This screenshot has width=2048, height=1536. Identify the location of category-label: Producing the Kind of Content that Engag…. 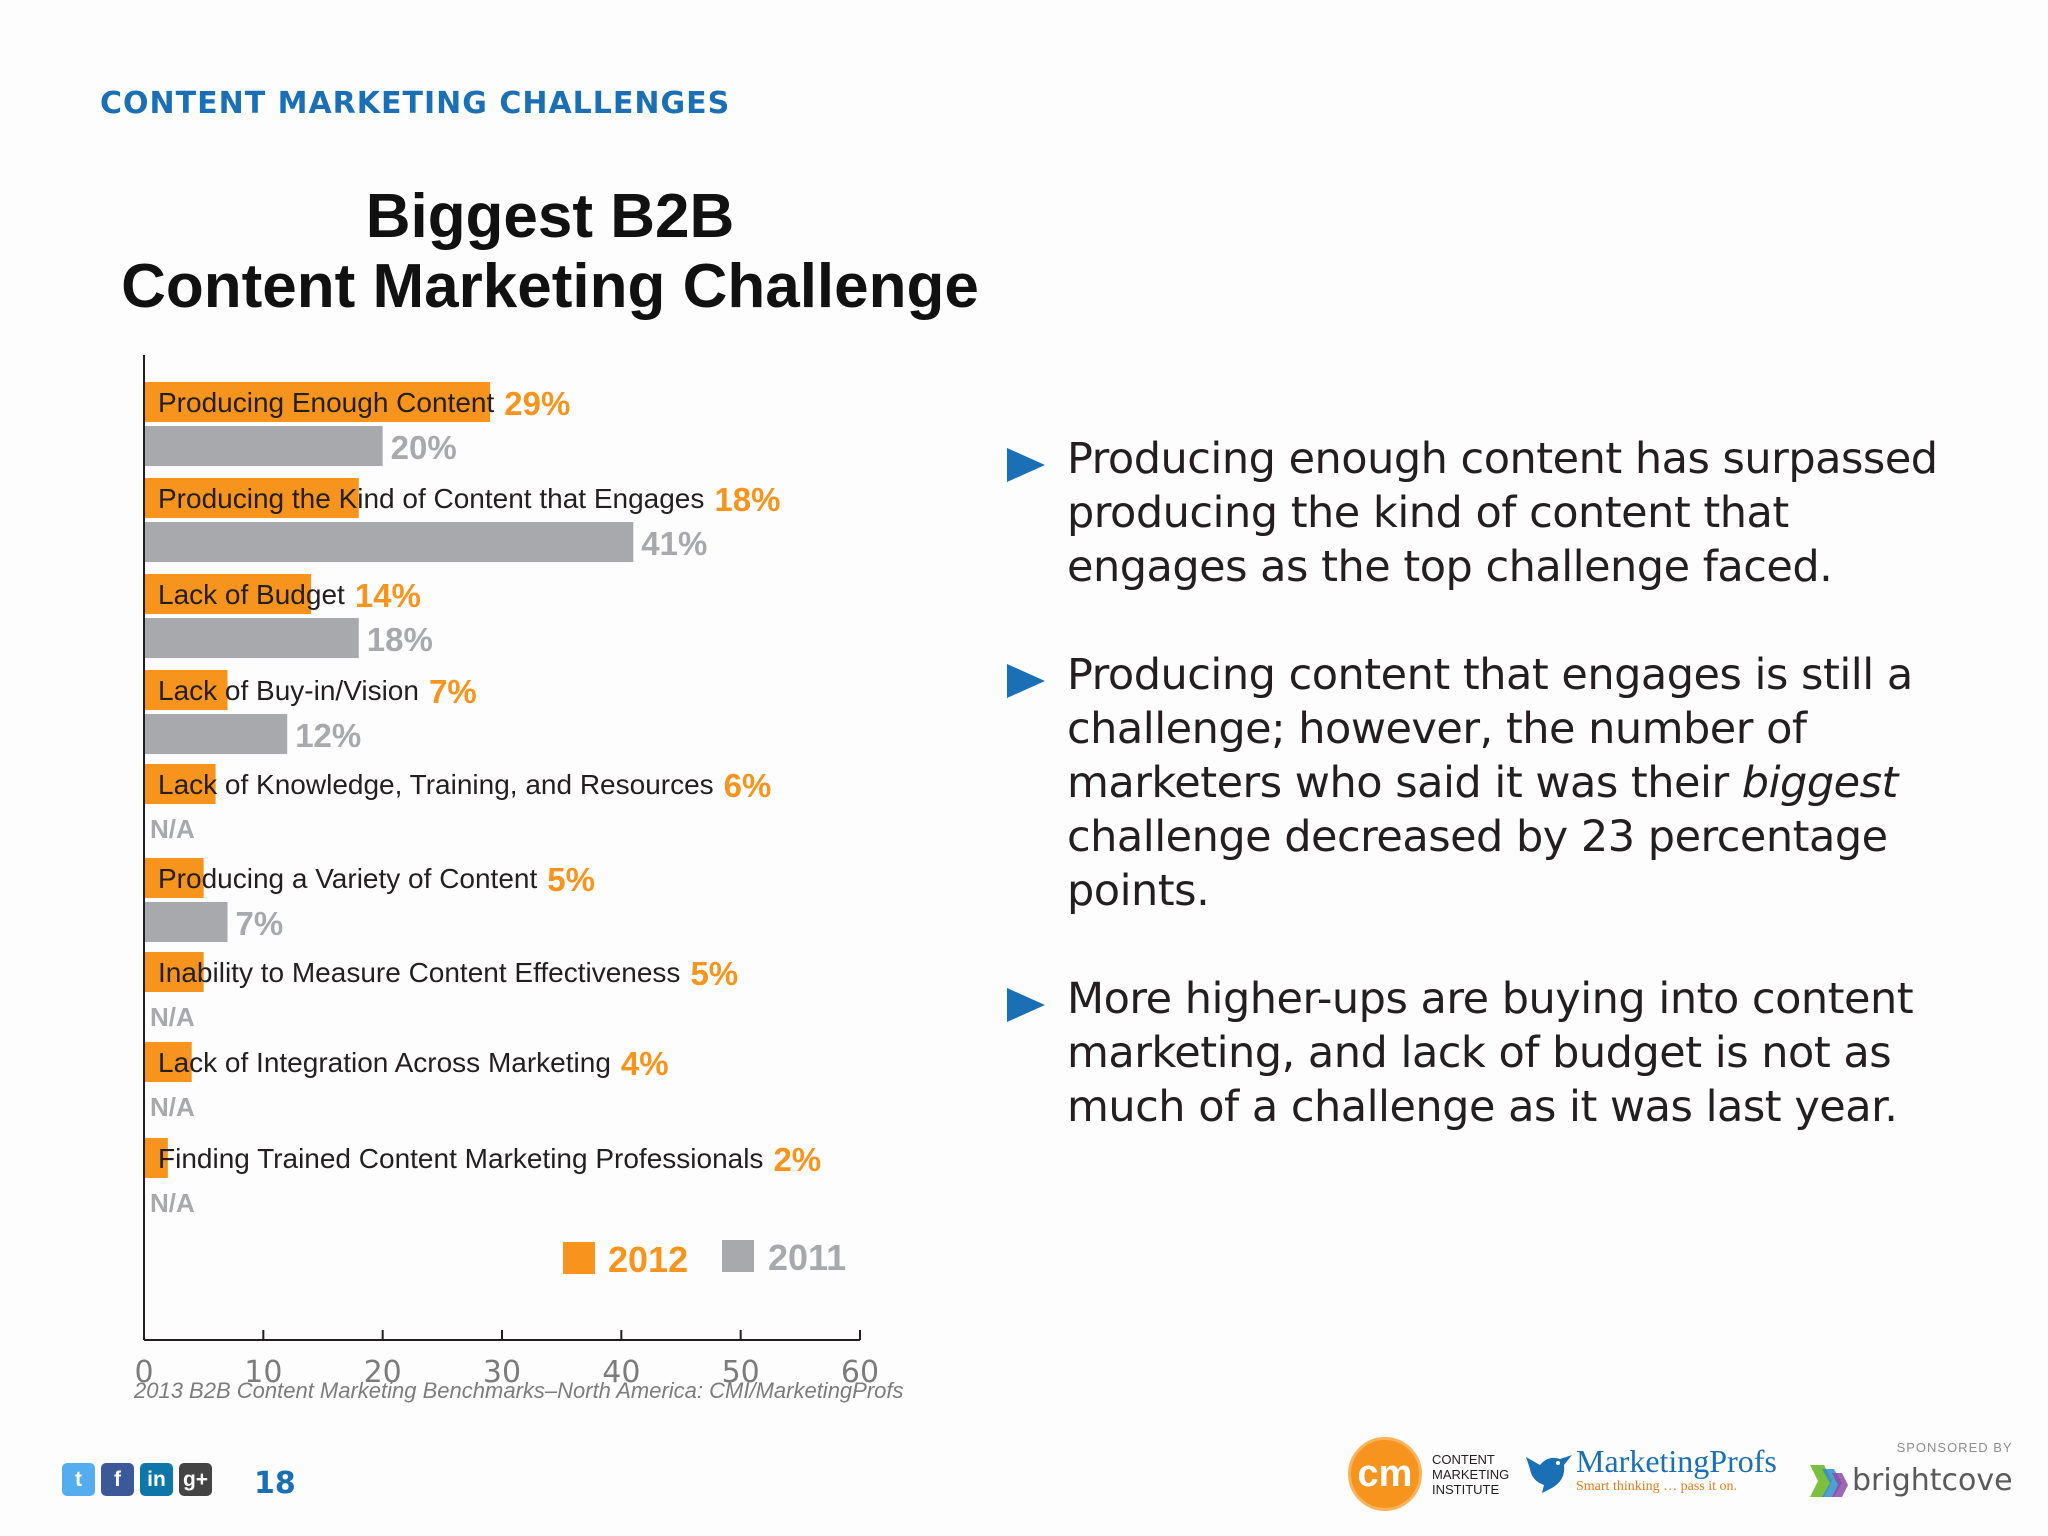
(431, 498).